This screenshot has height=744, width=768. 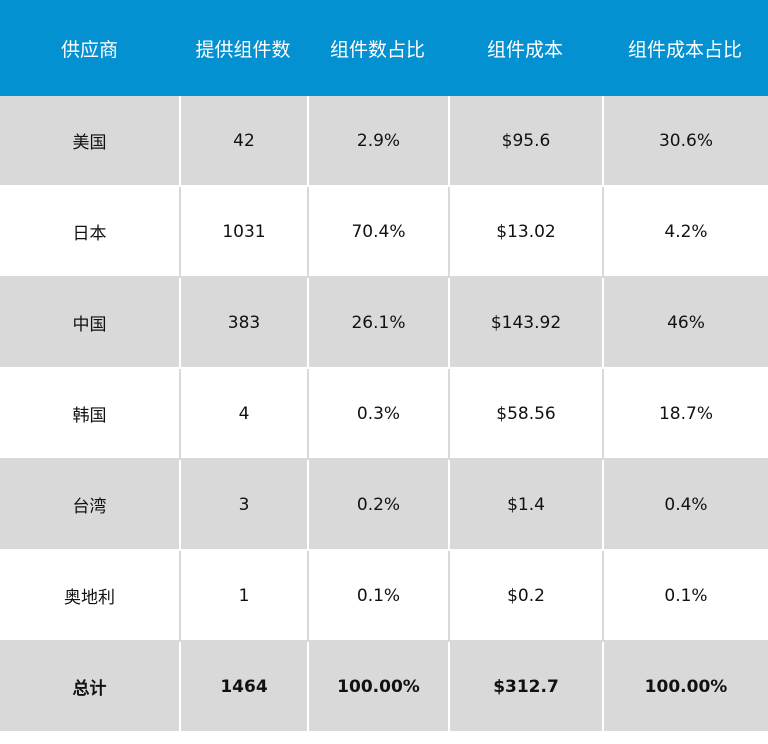 I want to click on header-component-cost-share: 组件成本占比, so click(x=685, y=48).